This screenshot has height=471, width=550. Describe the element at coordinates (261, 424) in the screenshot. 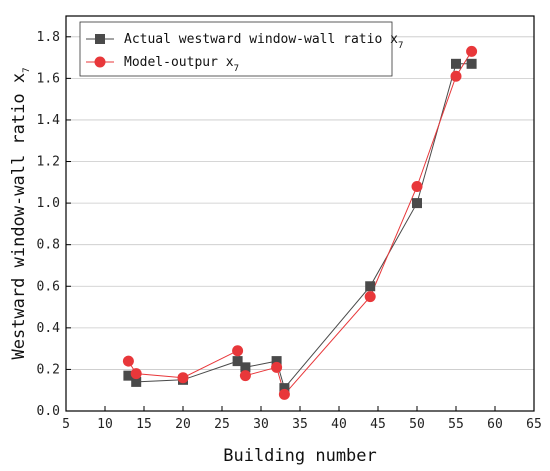

I see `x-tick-label: 30` at that location.